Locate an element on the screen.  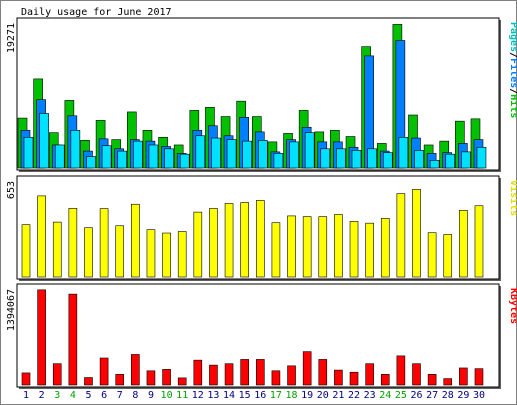
x-tick-label: 10 is located at coordinates (167, 395).